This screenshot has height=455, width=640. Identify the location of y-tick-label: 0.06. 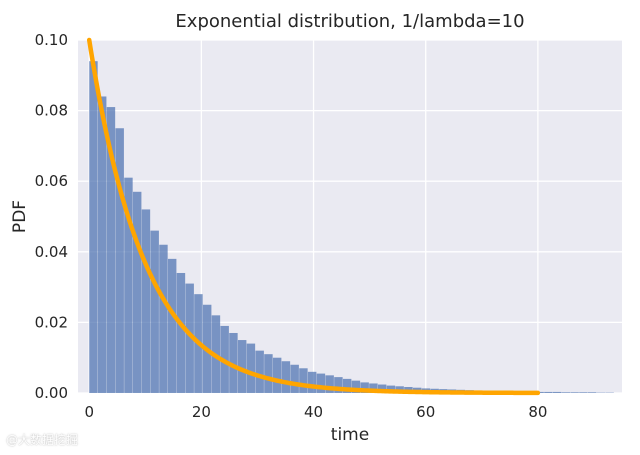
(51, 181).